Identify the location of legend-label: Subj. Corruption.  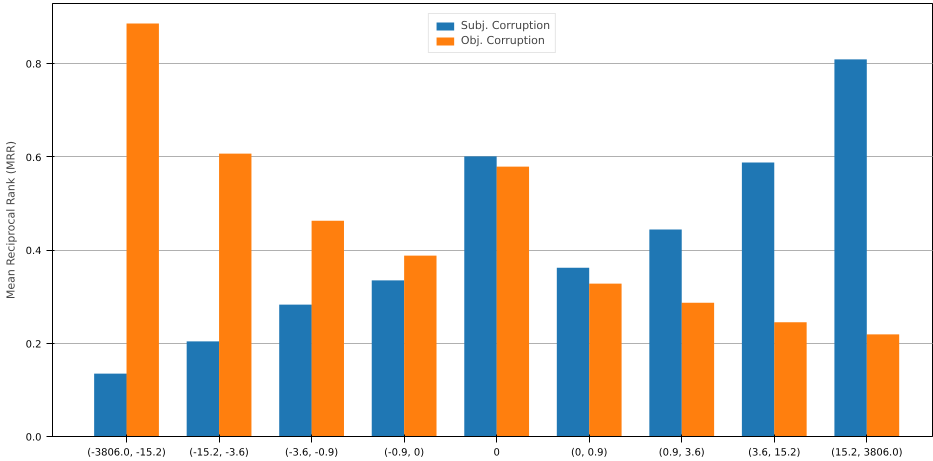
(505, 25).